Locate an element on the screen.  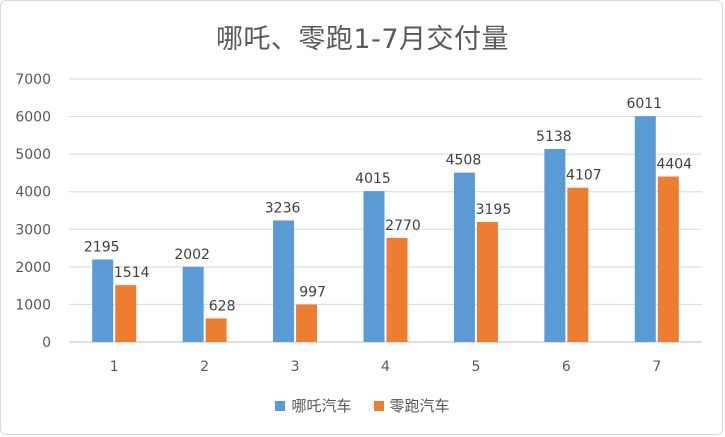
x-tick-label: 2 is located at coordinates (204, 367).